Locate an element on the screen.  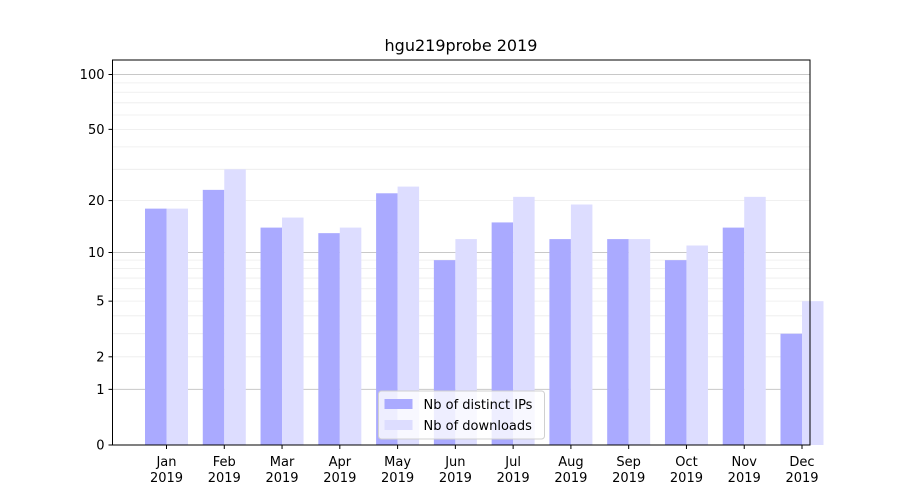
y-tick-label: 50 is located at coordinates (96, 130).